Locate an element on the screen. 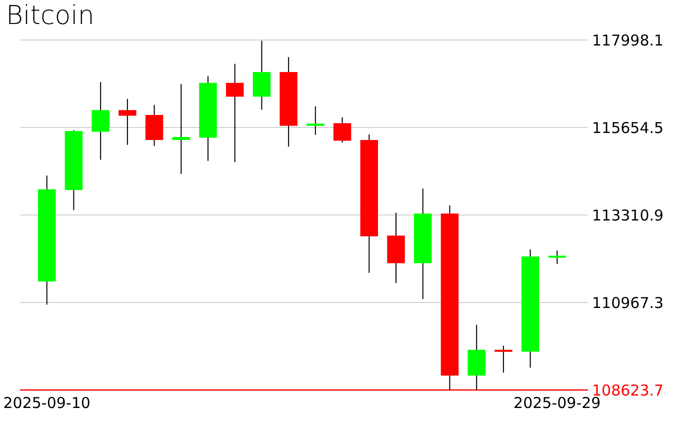 The width and height of the screenshot is (676, 431). y-tick-label: 117998.1 is located at coordinates (628, 40).